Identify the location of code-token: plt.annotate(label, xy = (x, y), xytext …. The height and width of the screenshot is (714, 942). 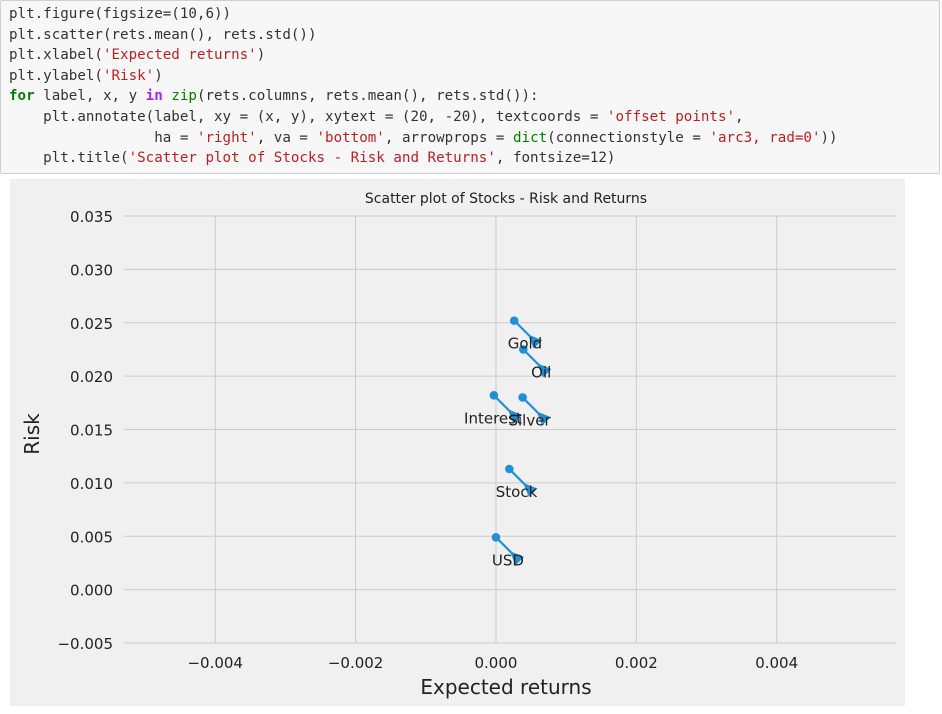
(308, 116).